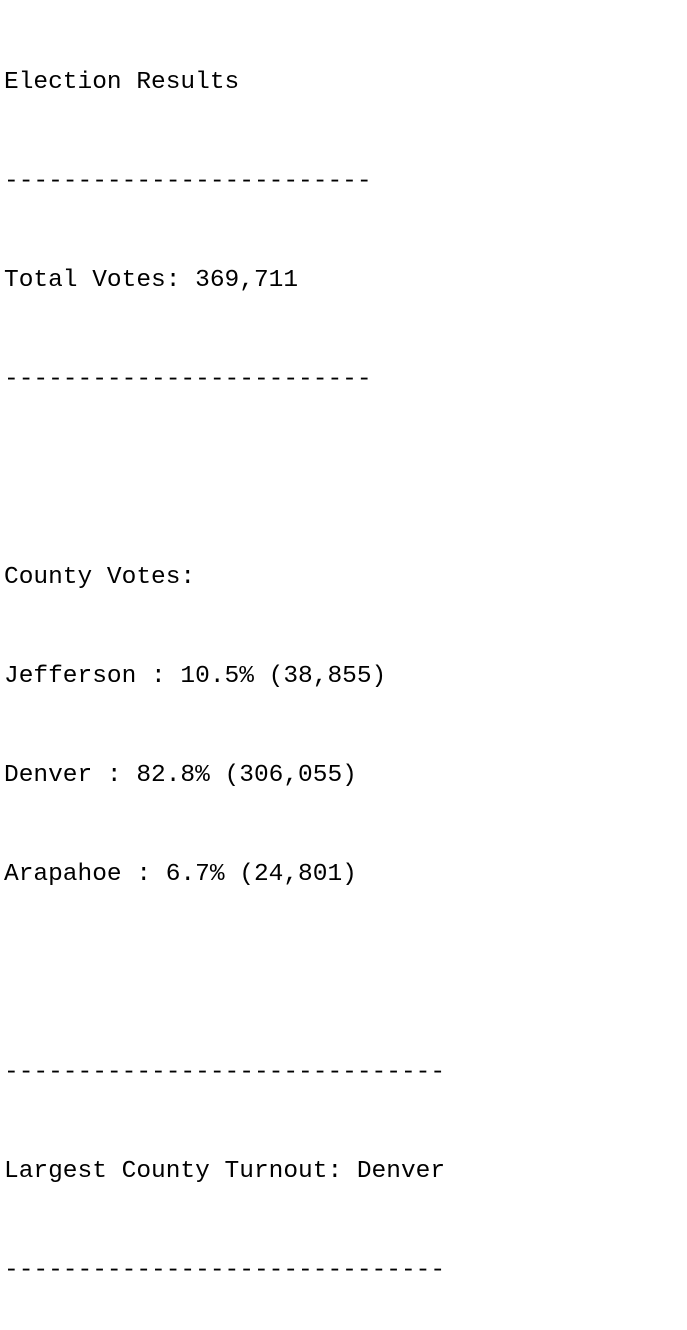 This screenshot has height=1330, width=687. What do you see at coordinates (100, 577) in the screenshot?
I see `county-votes-heading: County Votes:` at bounding box center [100, 577].